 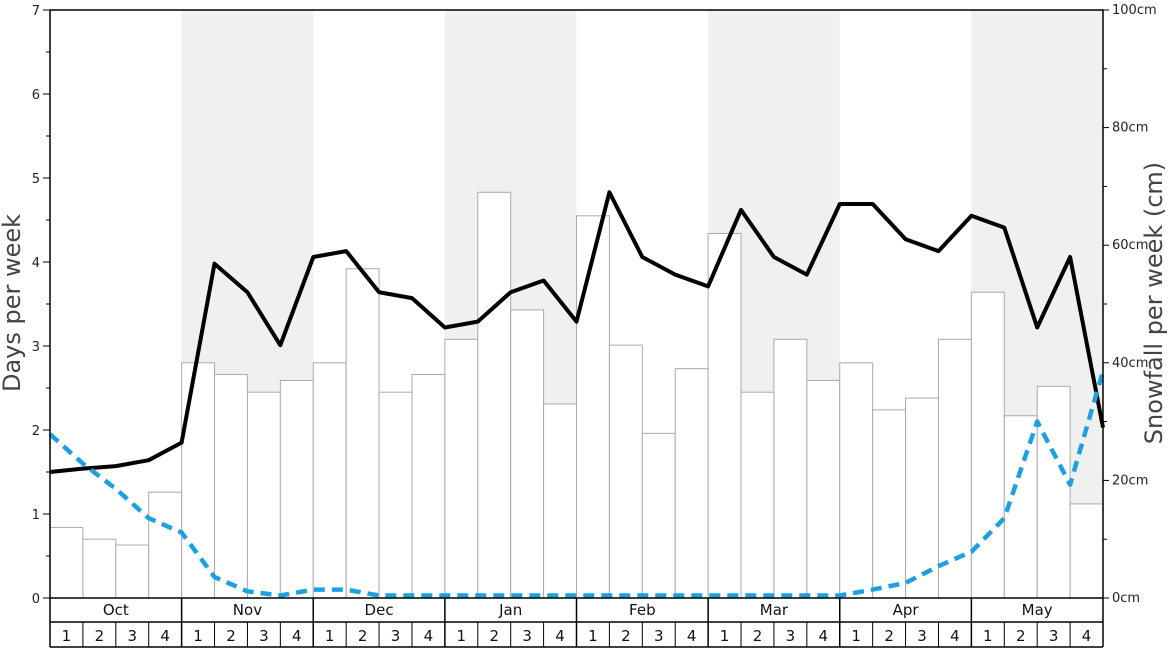 What do you see at coordinates (379, 610) in the screenshot?
I see `month-label: Dec` at bounding box center [379, 610].